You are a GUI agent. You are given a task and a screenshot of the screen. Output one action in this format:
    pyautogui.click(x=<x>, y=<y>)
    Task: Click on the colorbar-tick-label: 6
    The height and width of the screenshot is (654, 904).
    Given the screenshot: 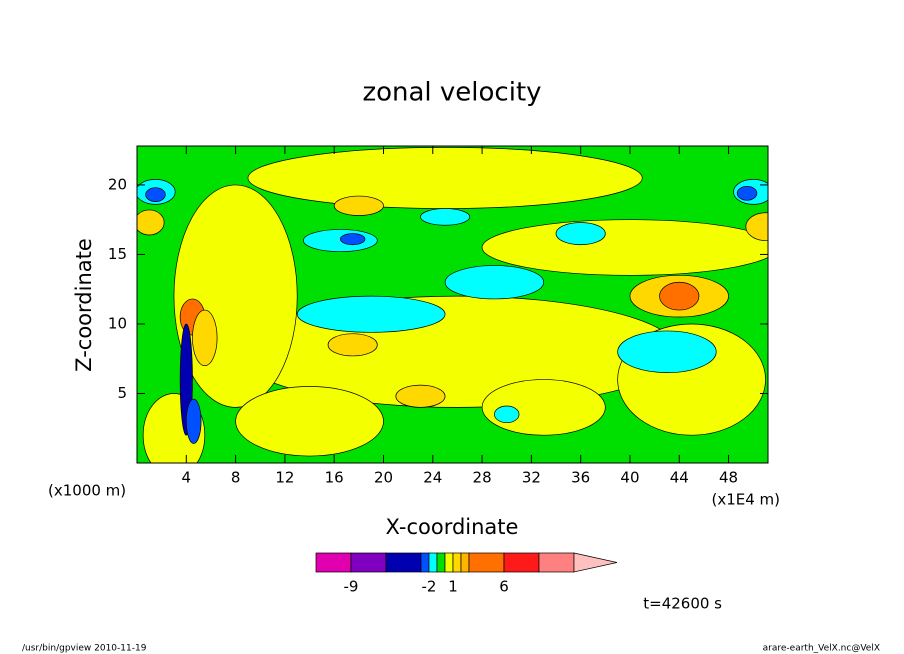 What is the action you would take?
    pyautogui.click(x=504, y=587)
    